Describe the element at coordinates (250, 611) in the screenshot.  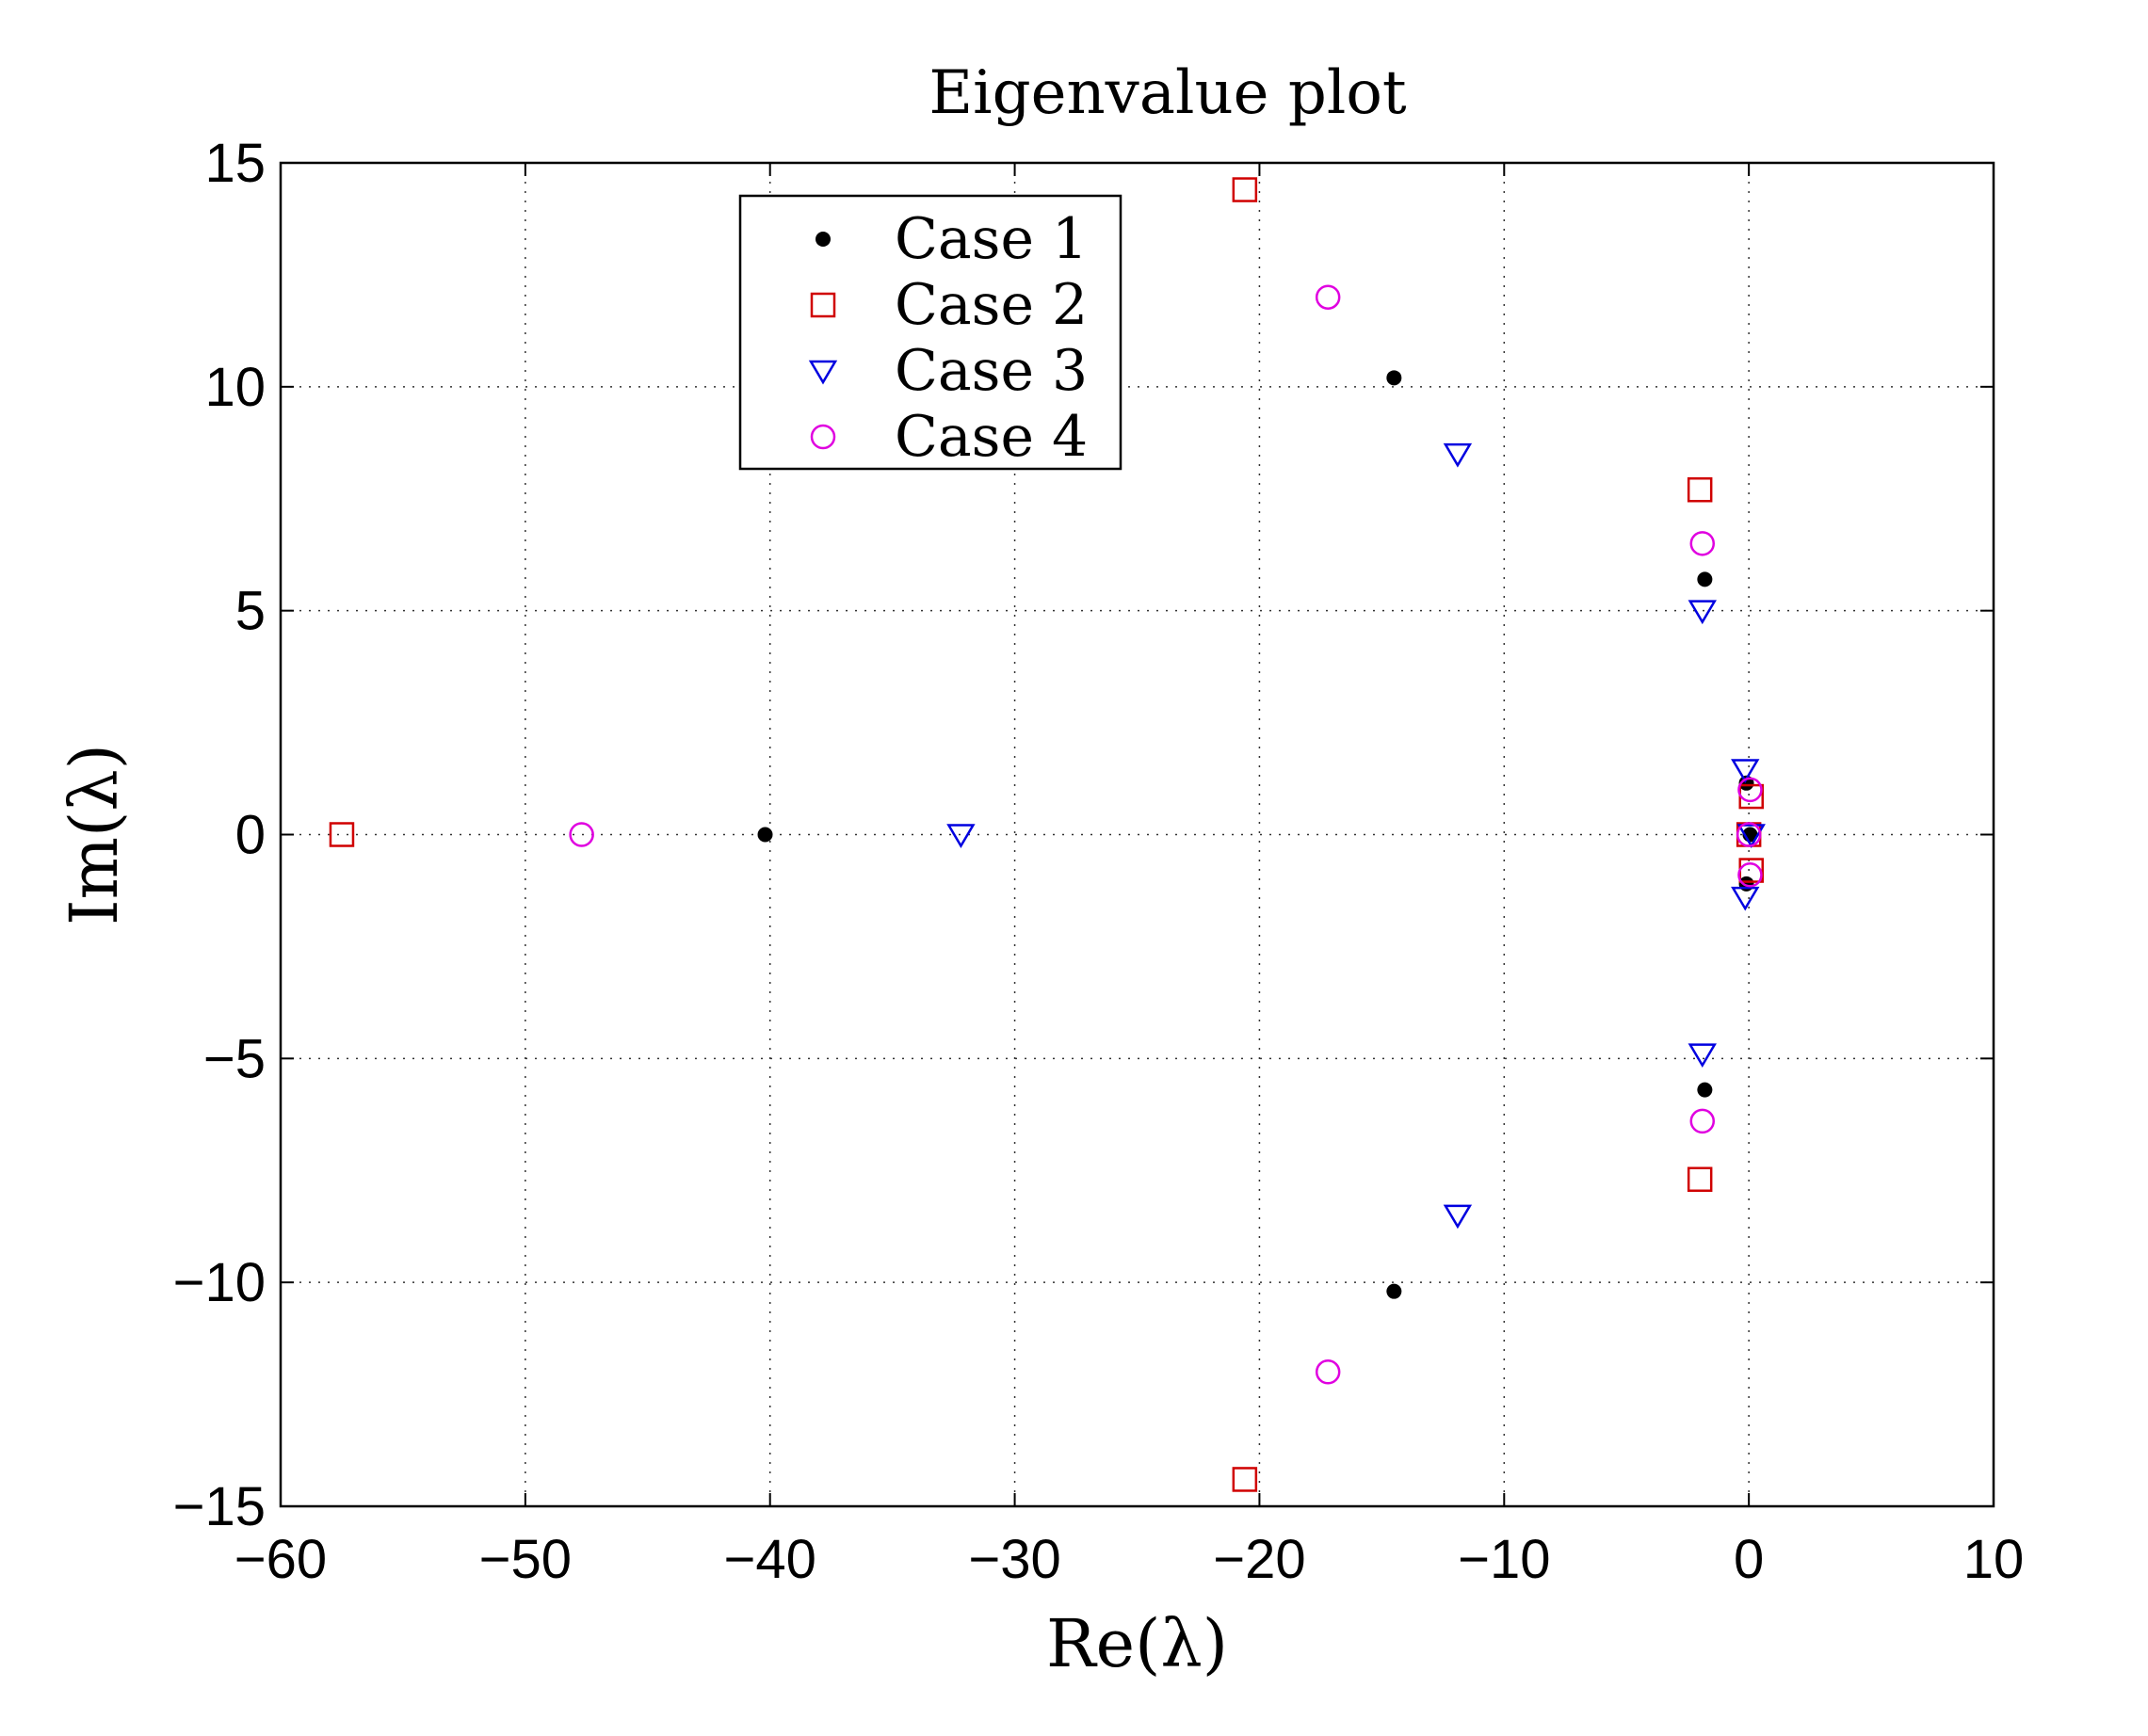
I see `y-tick-label: 5` at that location.